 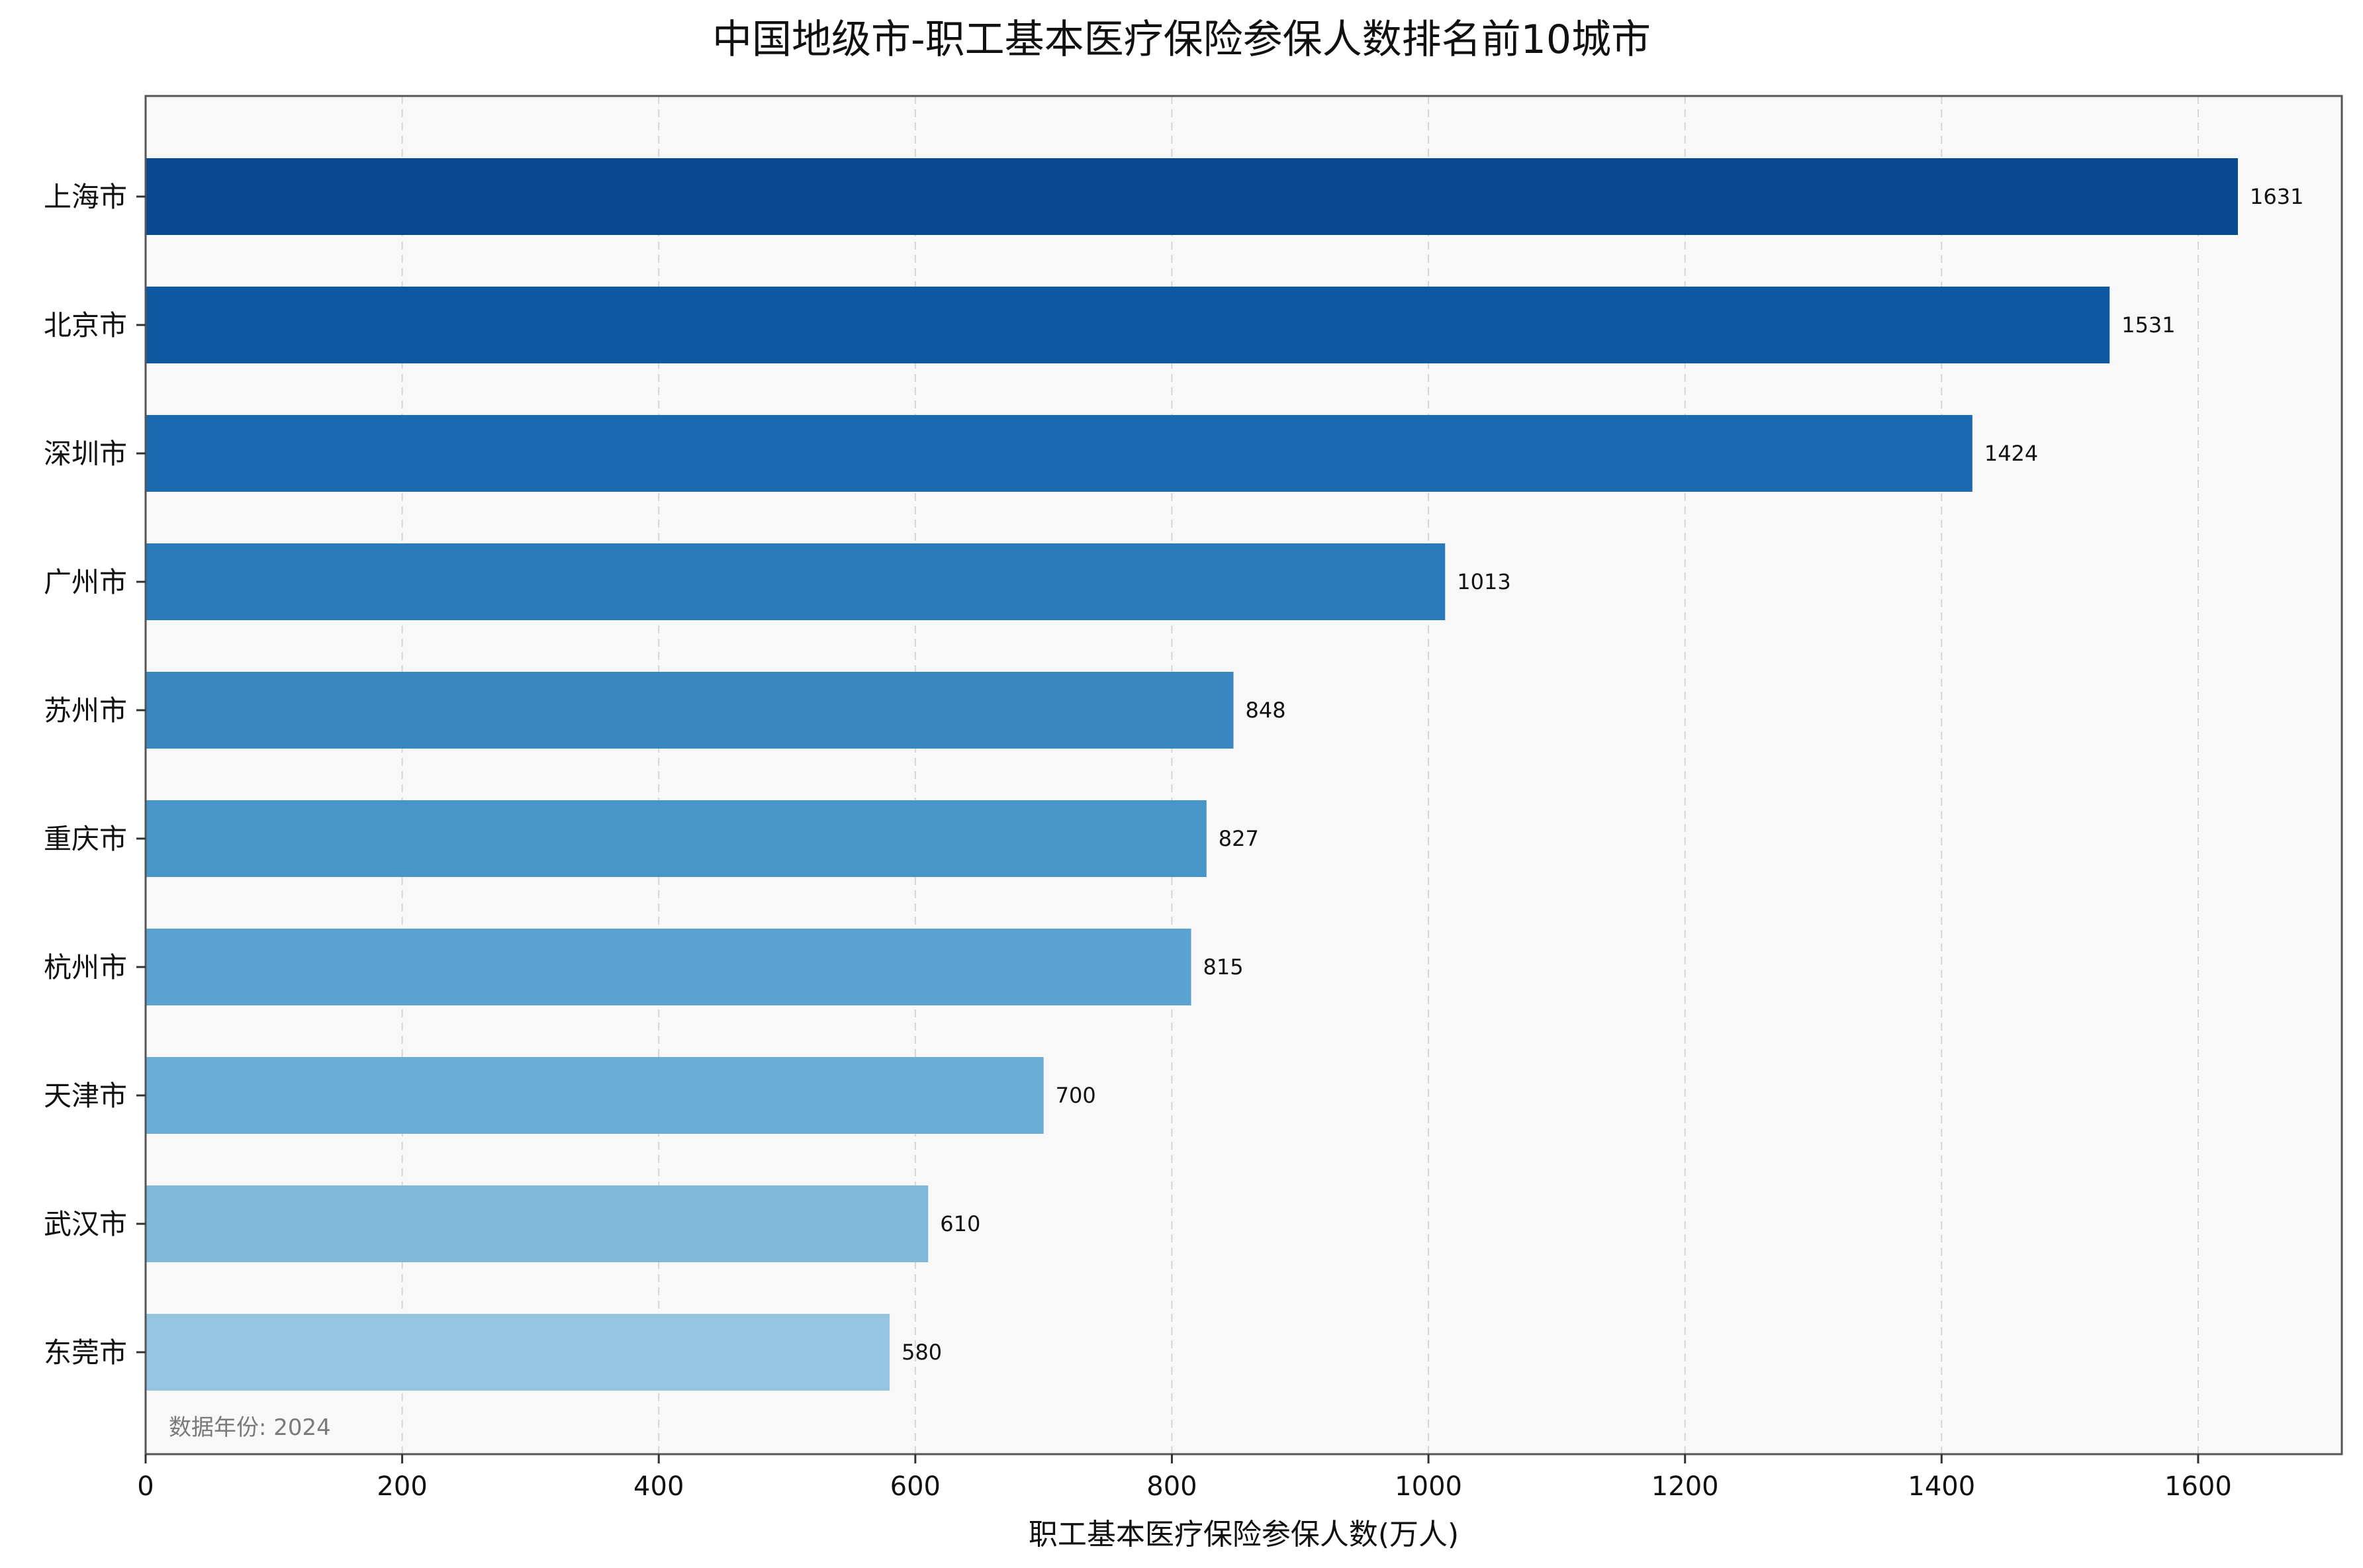 What do you see at coordinates (250, 1427) in the screenshot?
I see `data-year-note: 数据年份: 2024` at bounding box center [250, 1427].